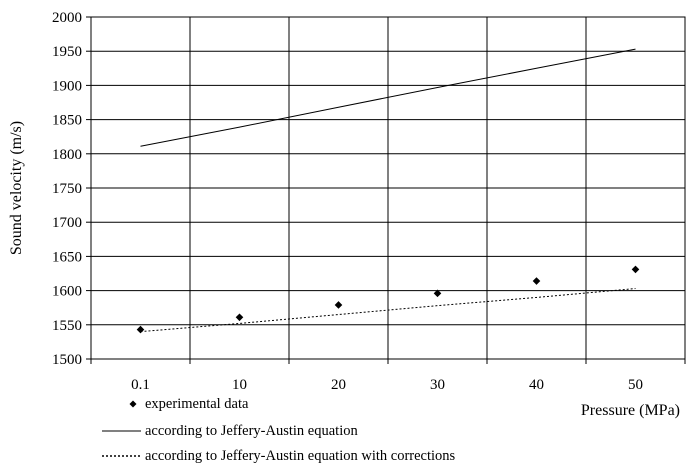 This screenshot has width=686, height=466. Describe the element at coordinates (133, 404) in the screenshot. I see `legend-swatch-diamond` at that location.